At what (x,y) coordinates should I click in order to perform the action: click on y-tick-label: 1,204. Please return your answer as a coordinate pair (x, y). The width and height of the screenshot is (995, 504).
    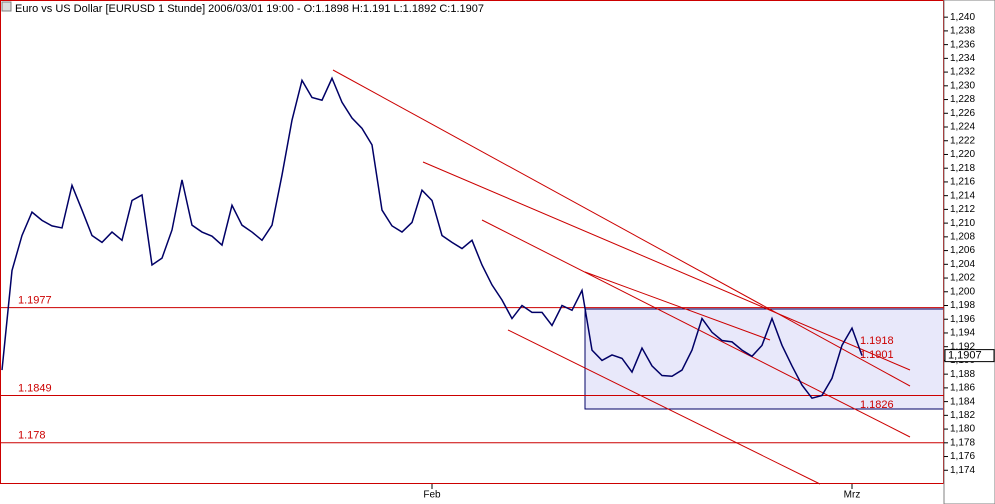
    Looking at the image, I should click on (962, 264).